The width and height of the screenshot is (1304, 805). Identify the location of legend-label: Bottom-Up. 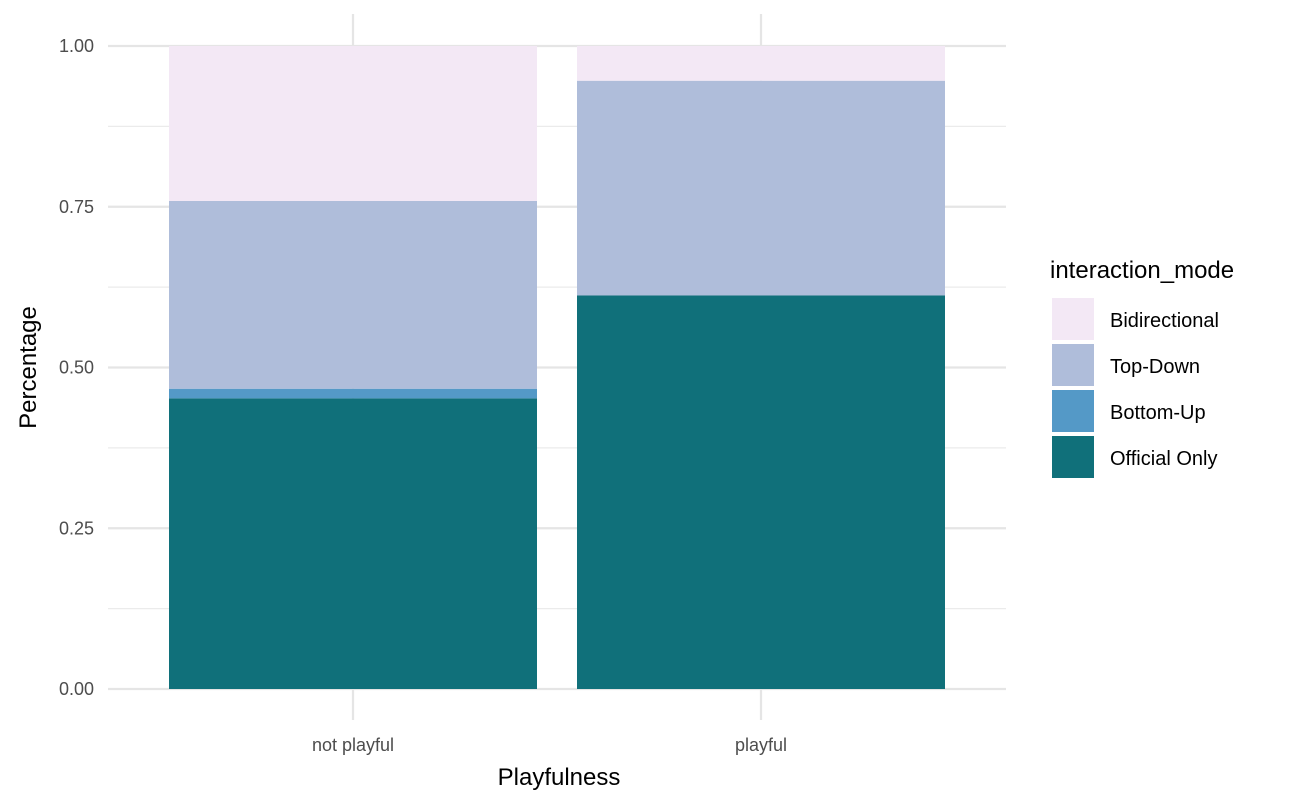
(1158, 413).